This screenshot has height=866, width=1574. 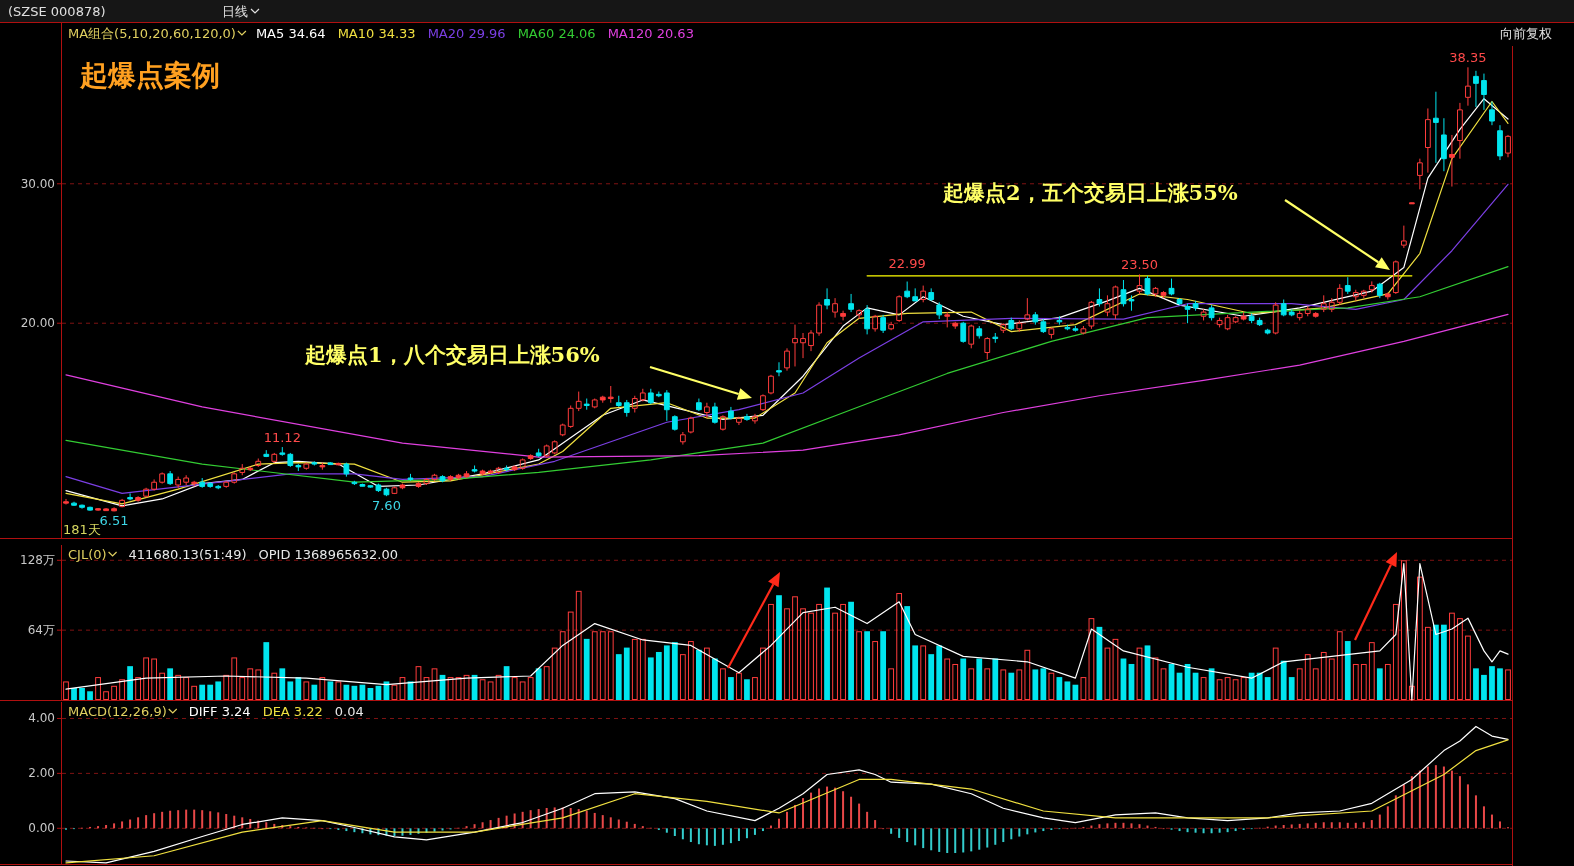 I want to click on annotation: 181天, so click(x=82, y=529).